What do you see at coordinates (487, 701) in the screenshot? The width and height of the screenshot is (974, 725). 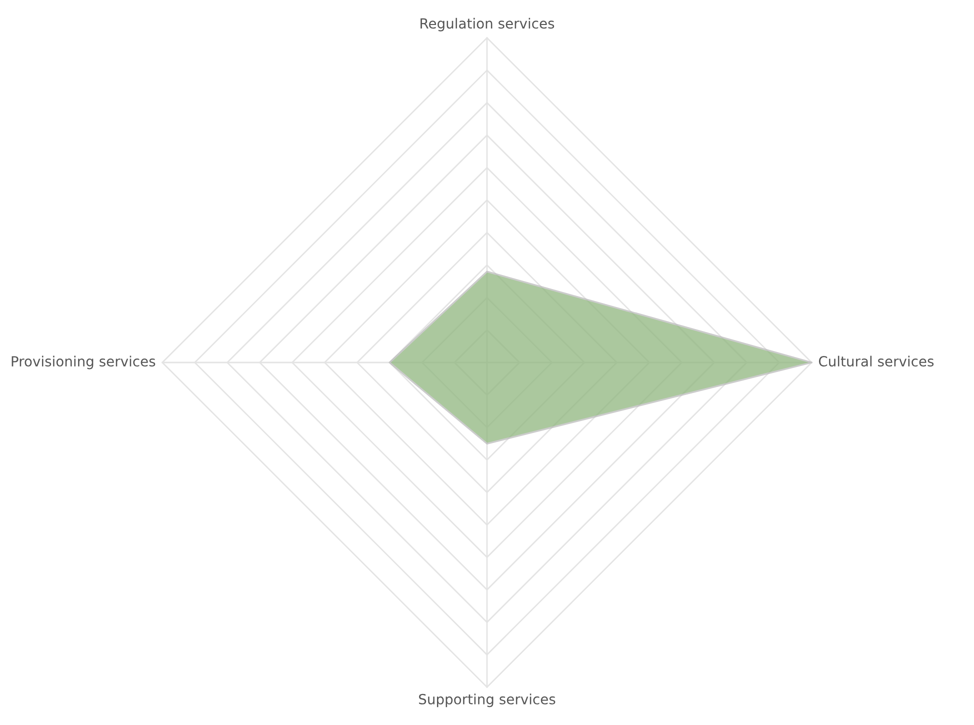 I see `spoke-label: Supporting services` at bounding box center [487, 701].